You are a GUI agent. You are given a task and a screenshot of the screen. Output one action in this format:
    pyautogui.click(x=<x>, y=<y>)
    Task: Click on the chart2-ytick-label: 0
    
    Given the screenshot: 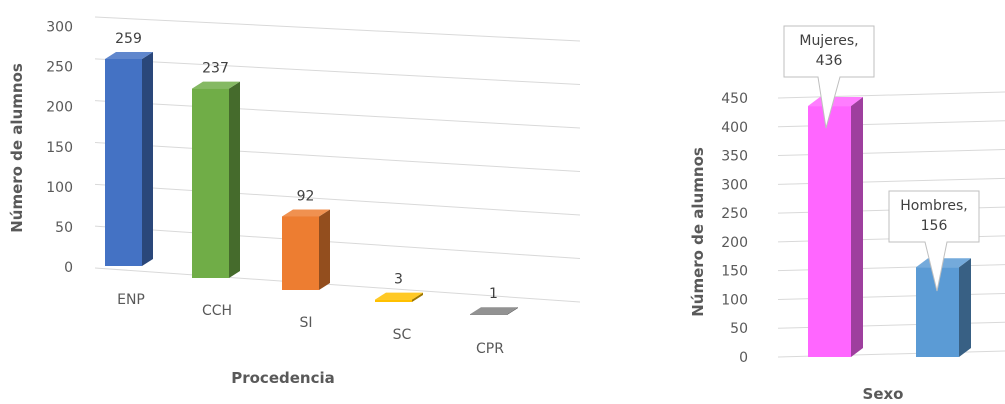 What is the action you would take?
    pyautogui.click(x=743, y=358)
    